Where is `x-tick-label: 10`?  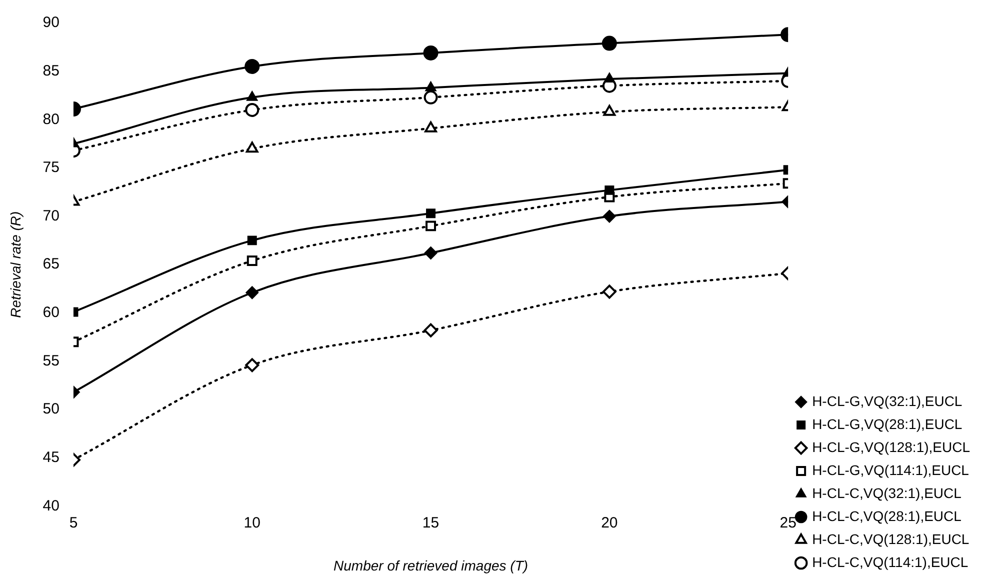 x-tick-label: 10 is located at coordinates (252, 523).